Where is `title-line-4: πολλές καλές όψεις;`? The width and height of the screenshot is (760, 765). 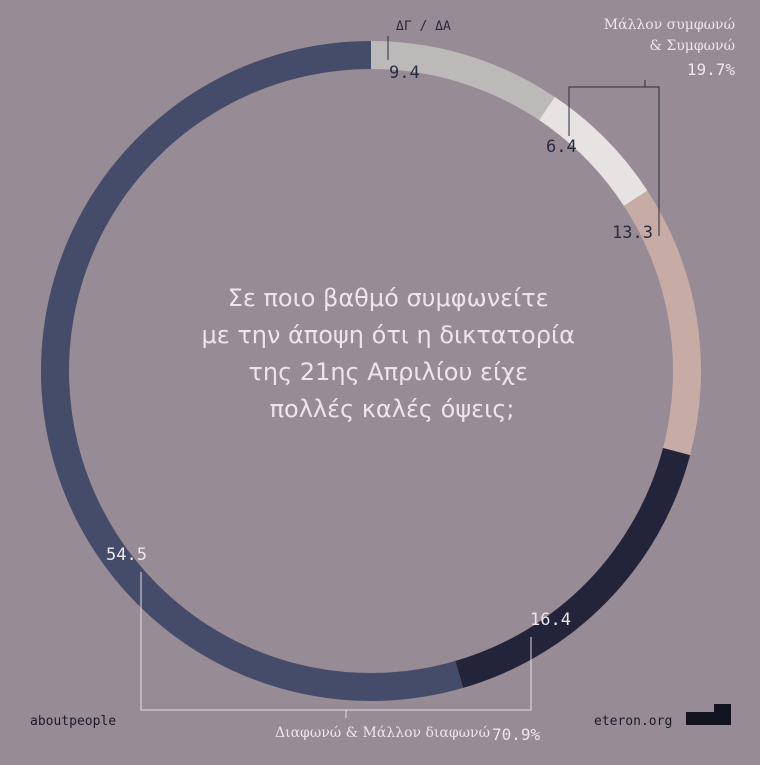
title-line-4: πολλές καλές όψεις; is located at coordinates (392, 409).